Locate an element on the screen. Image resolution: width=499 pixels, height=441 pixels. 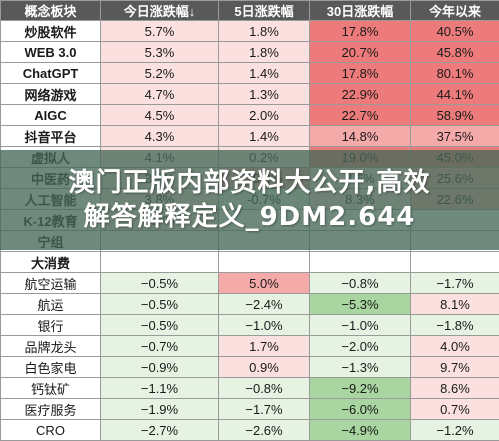
ytd-change-cell: 80.1% is located at coordinates (455, 73).